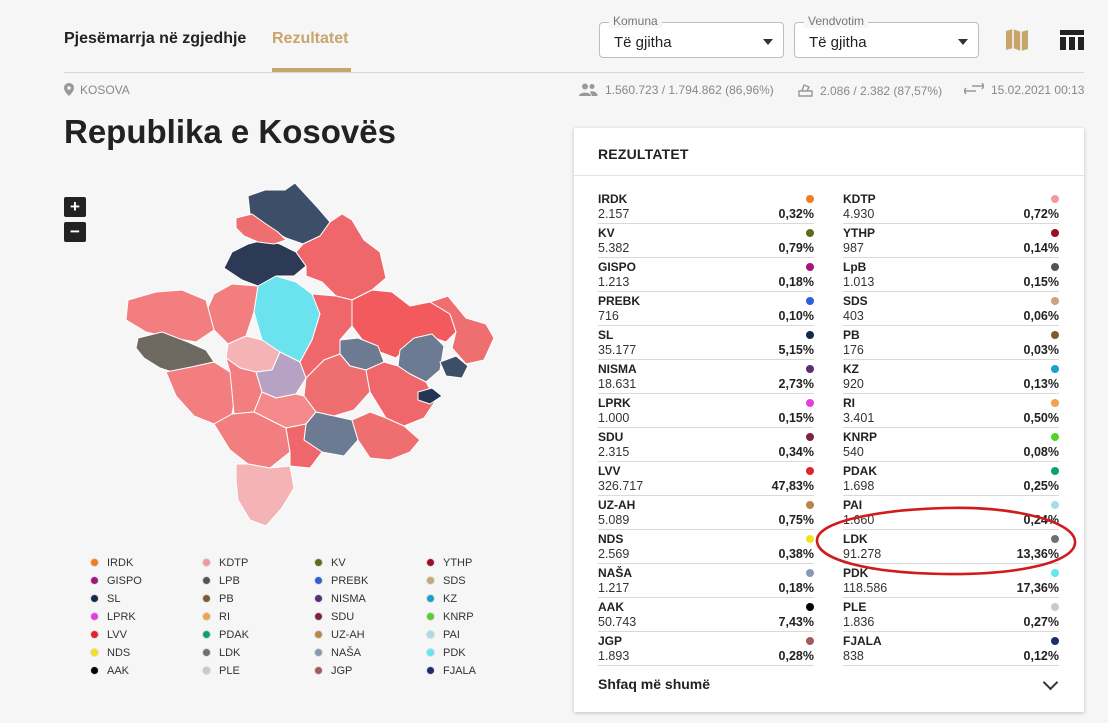  Describe the element at coordinates (265, 495) in the screenshot. I see `map-region-far-south` at that location.